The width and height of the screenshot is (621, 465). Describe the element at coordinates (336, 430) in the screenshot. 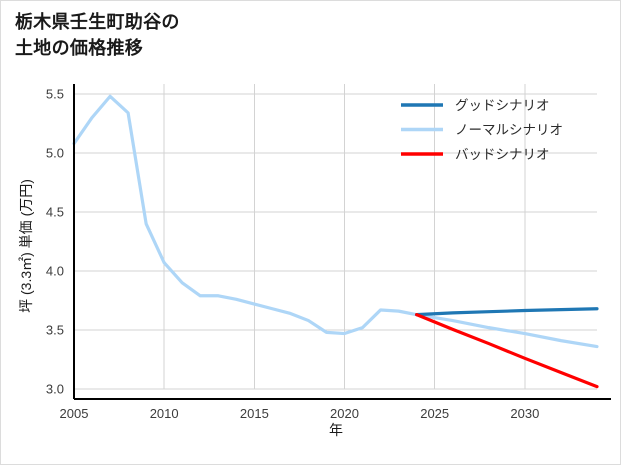

I see `x-axis-title: 年` at that location.